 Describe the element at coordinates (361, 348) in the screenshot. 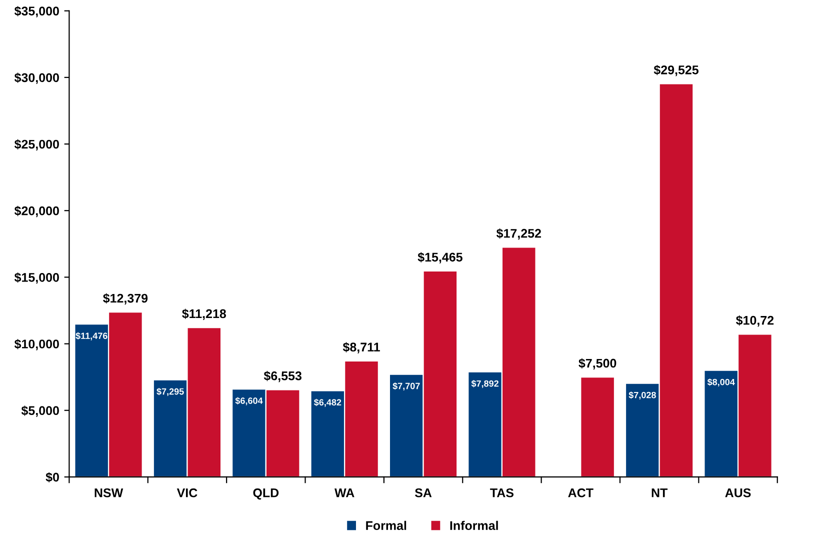

I see `data-label: $8,711` at that location.